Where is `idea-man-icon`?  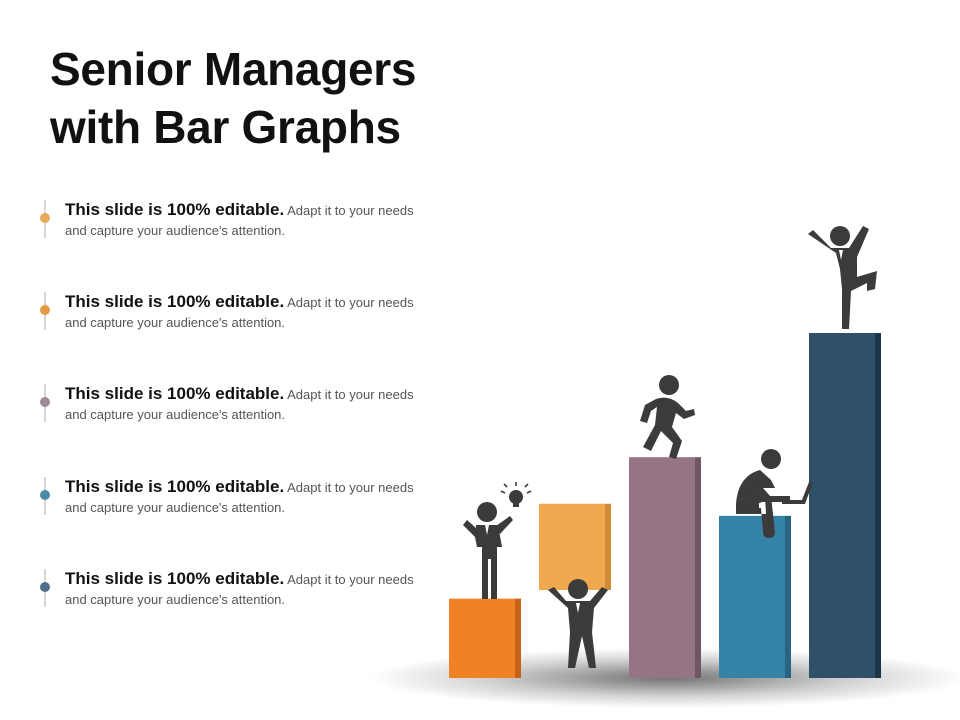
idea-man-icon is located at coordinates (497, 540).